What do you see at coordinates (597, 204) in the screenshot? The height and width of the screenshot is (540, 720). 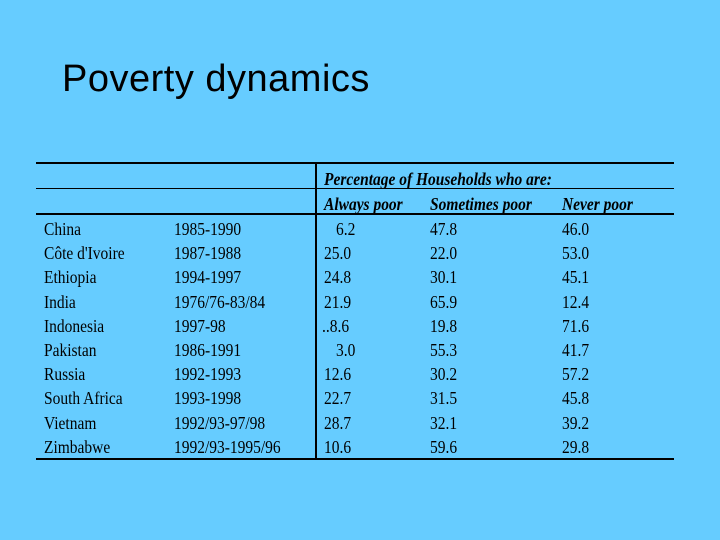 I see `column-header-never-poor: Never poor` at bounding box center [597, 204].